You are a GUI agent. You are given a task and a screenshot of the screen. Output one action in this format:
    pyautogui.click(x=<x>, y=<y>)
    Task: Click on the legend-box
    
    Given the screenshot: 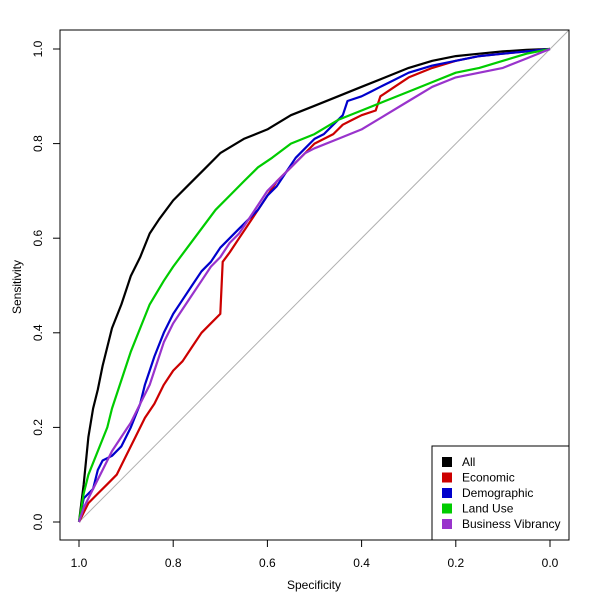 What is the action you would take?
    pyautogui.click(x=500, y=493)
    